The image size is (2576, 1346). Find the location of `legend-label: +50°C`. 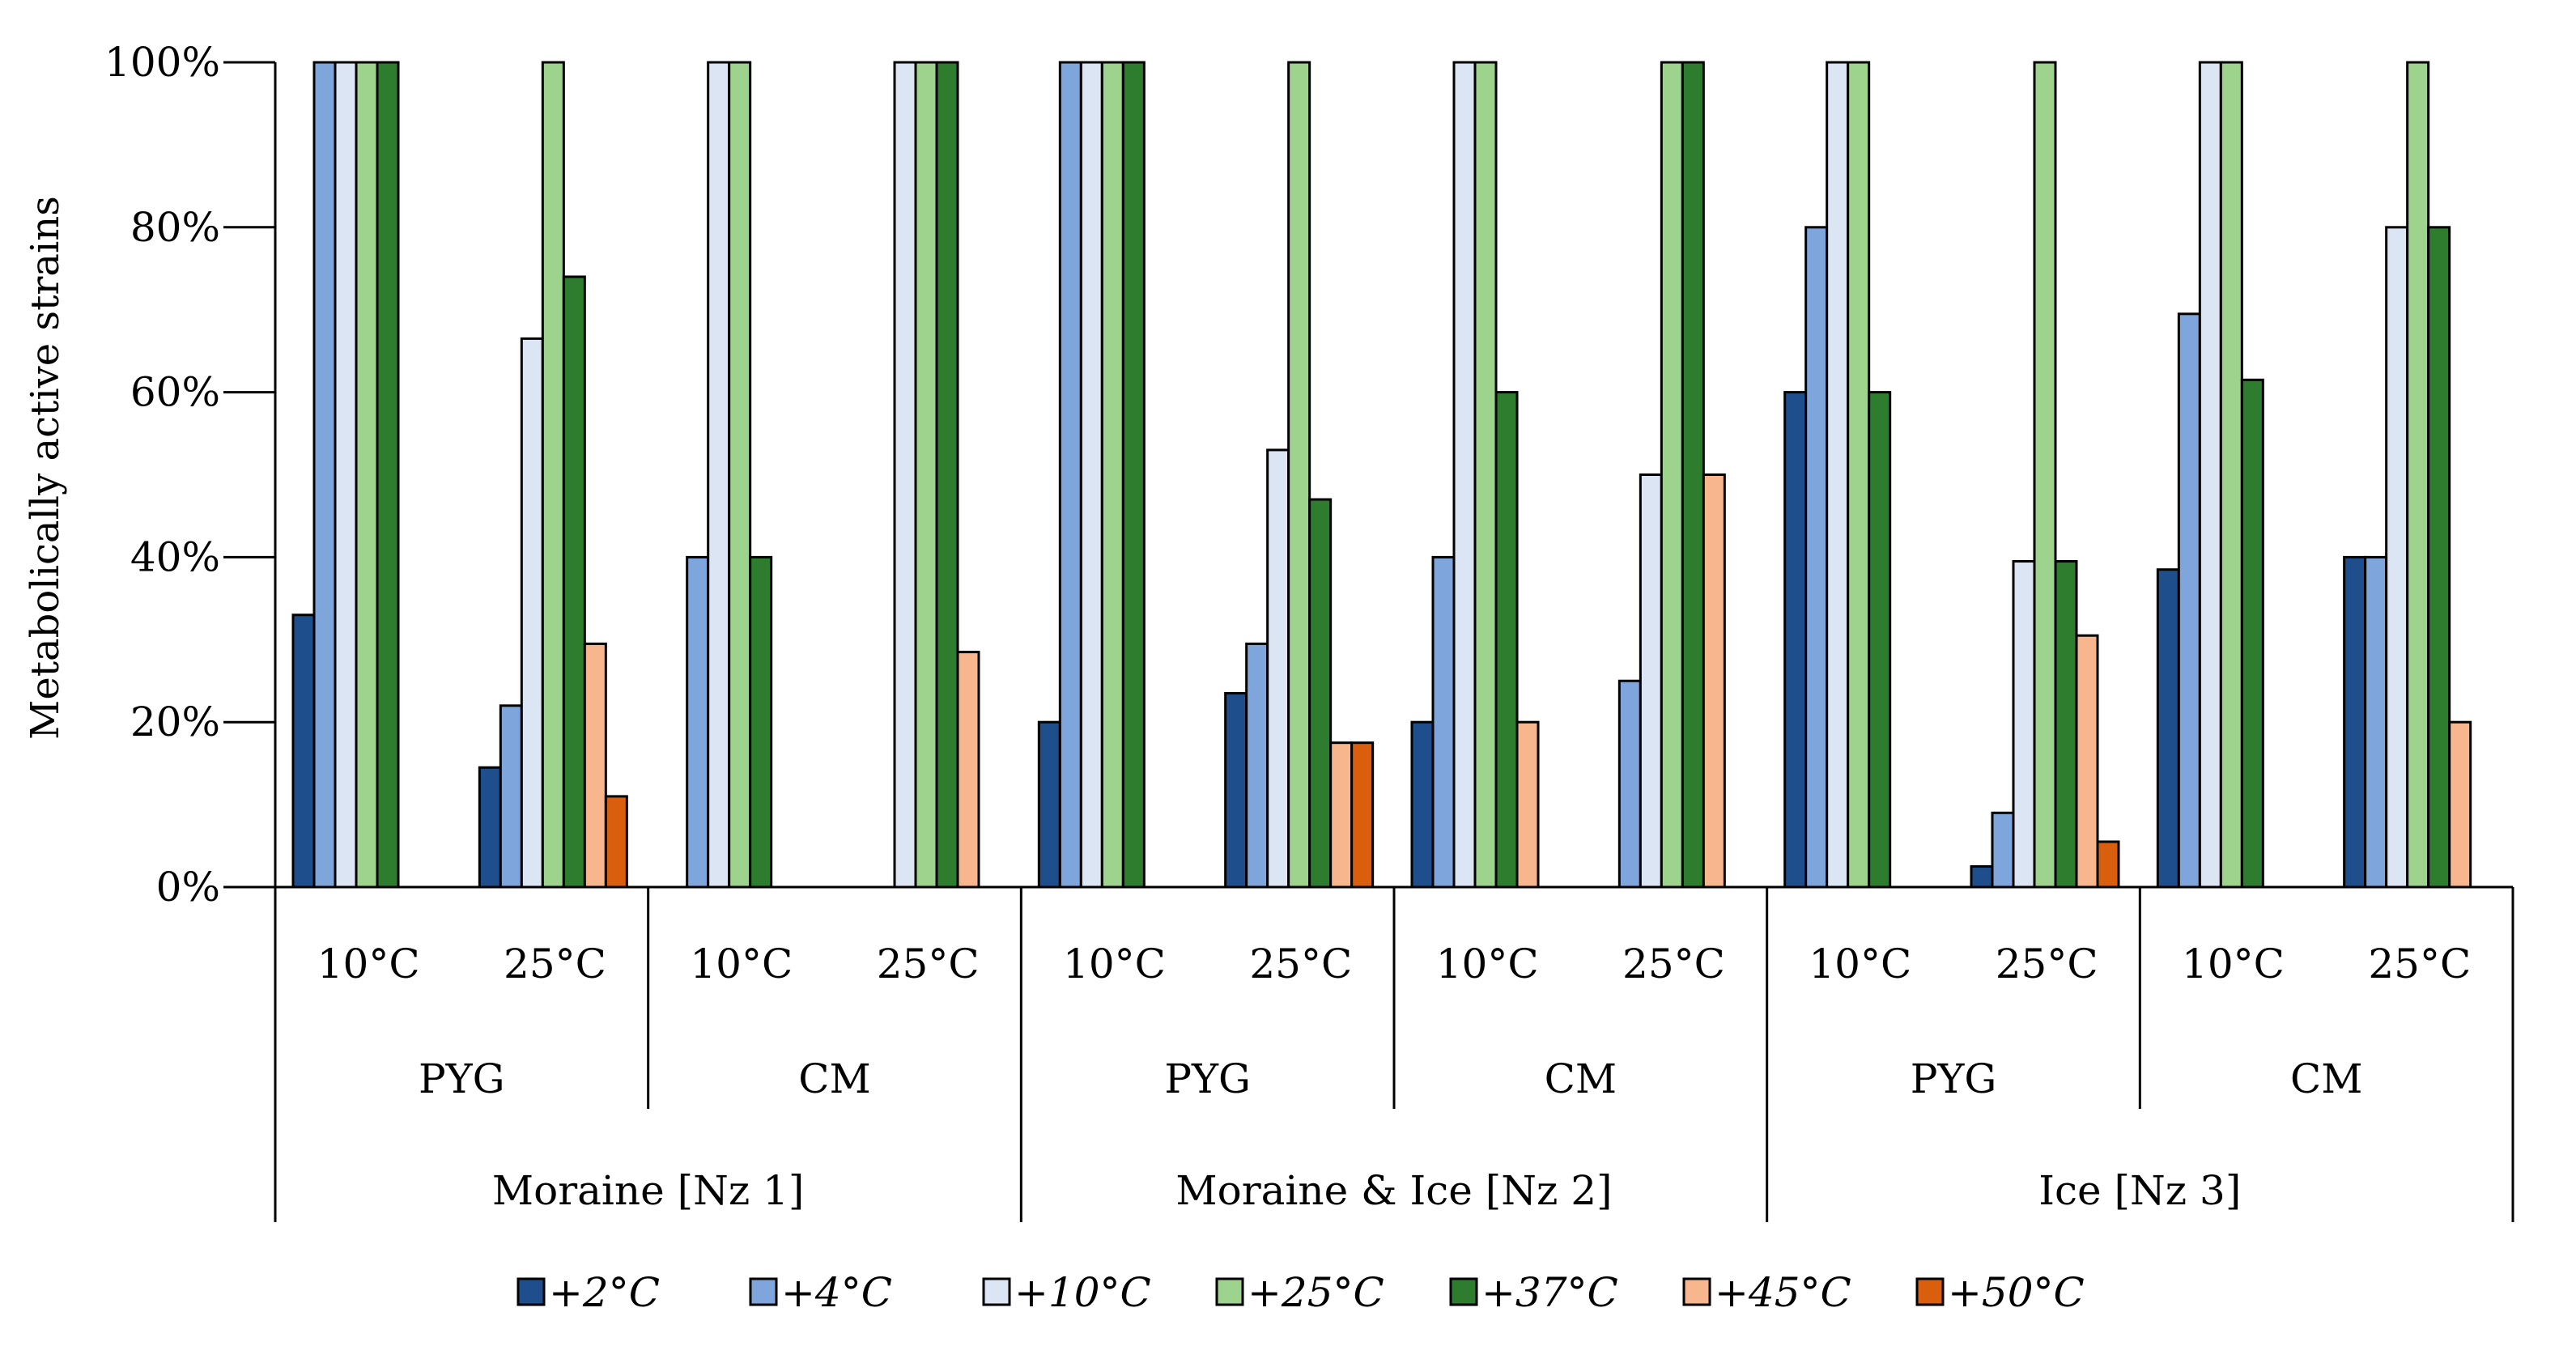

legend-label: +50°C is located at coordinates (2017, 1292).